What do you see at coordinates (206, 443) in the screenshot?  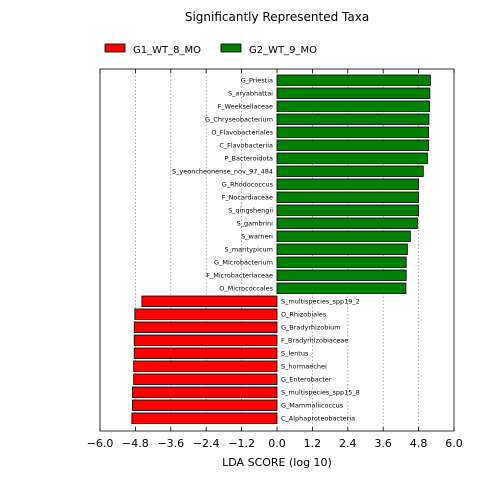 I see `x-tick-label: −2.4` at bounding box center [206, 443].